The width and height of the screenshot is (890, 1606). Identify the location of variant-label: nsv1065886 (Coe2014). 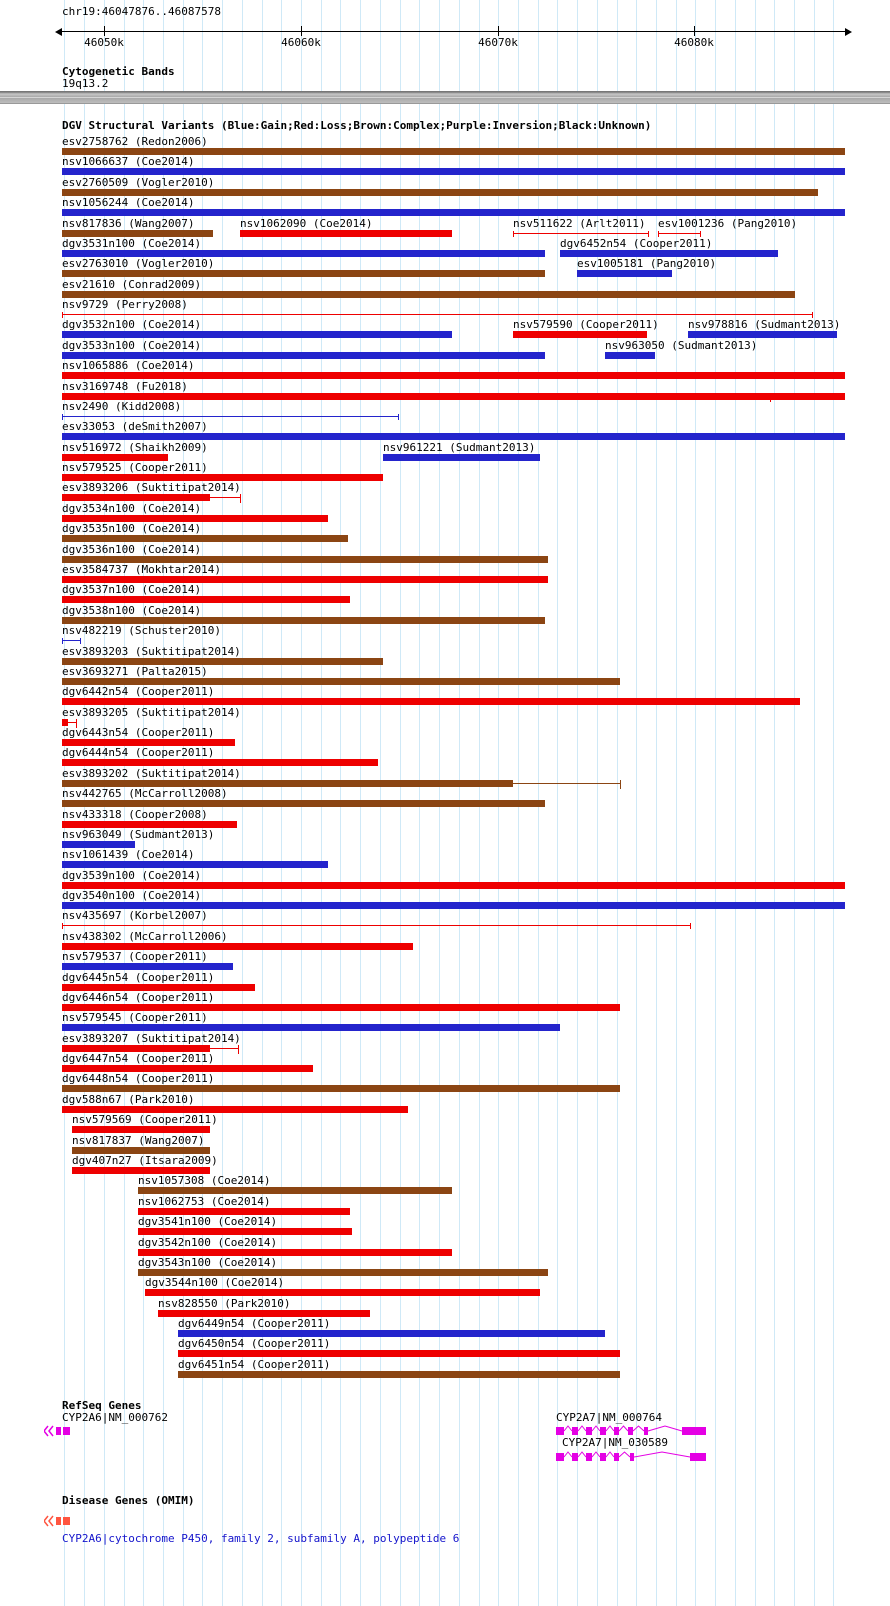
(128, 366).